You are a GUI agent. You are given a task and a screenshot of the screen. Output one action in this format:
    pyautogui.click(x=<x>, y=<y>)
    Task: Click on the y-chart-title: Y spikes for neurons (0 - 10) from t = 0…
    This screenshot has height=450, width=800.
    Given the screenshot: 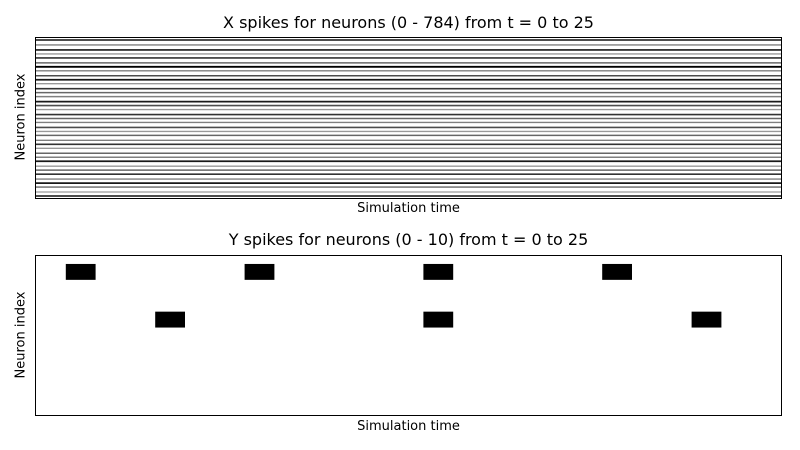 What is the action you would take?
    pyautogui.click(x=408, y=239)
    